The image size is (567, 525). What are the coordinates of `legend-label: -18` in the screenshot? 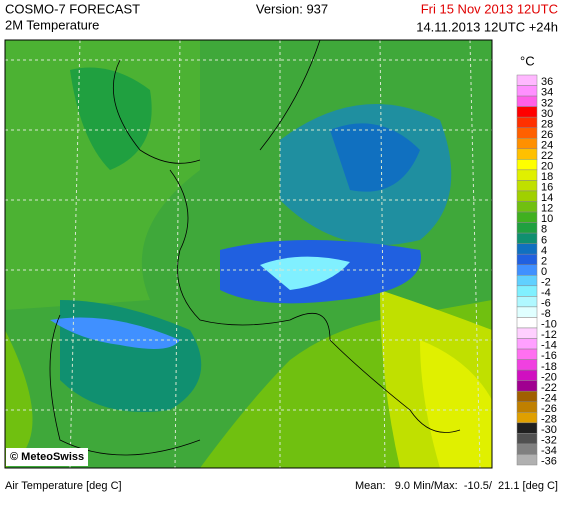 It's located at (549, 367).